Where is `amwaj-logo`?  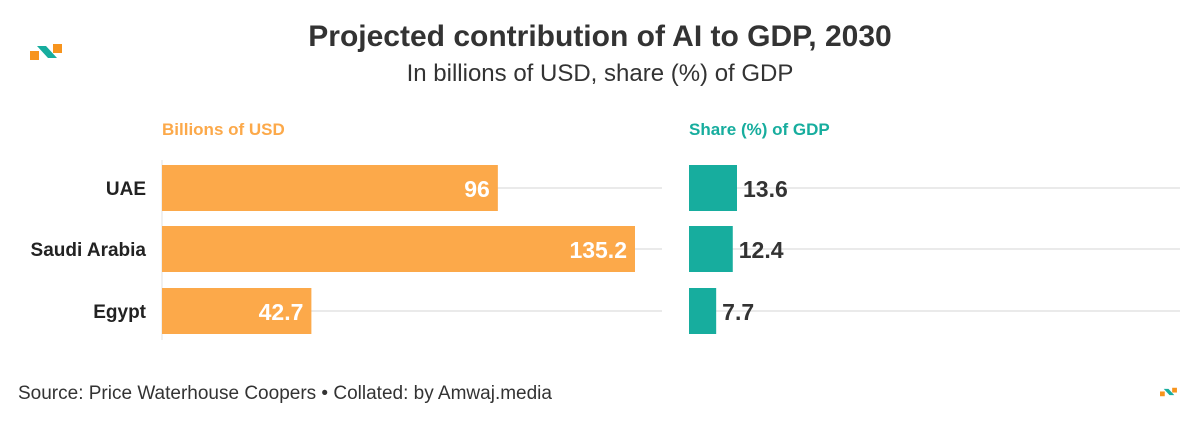
amwaj-logo is located at coordinates (46, 52).